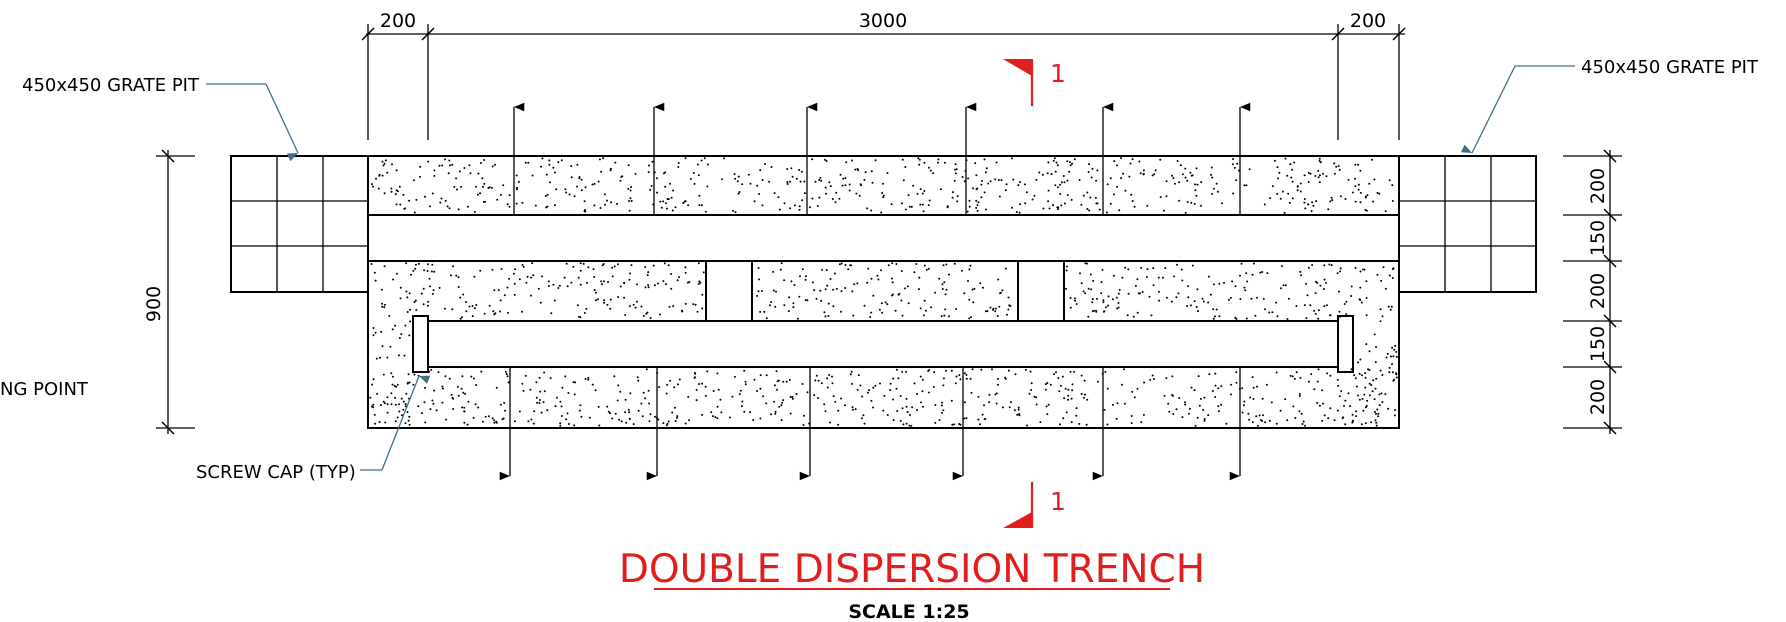 Image resolution: width=1786 pixels, height=622 pixels. What do you see at coordinates (1598, 186) in the screenshot?
I see `dim-right-1: 200` at bounding box center [1598, 186].